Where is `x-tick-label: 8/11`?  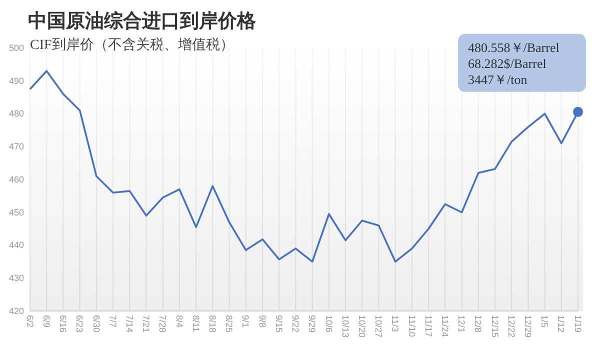
x-tick-label: 8/11 is located at coordinates (195, 323).